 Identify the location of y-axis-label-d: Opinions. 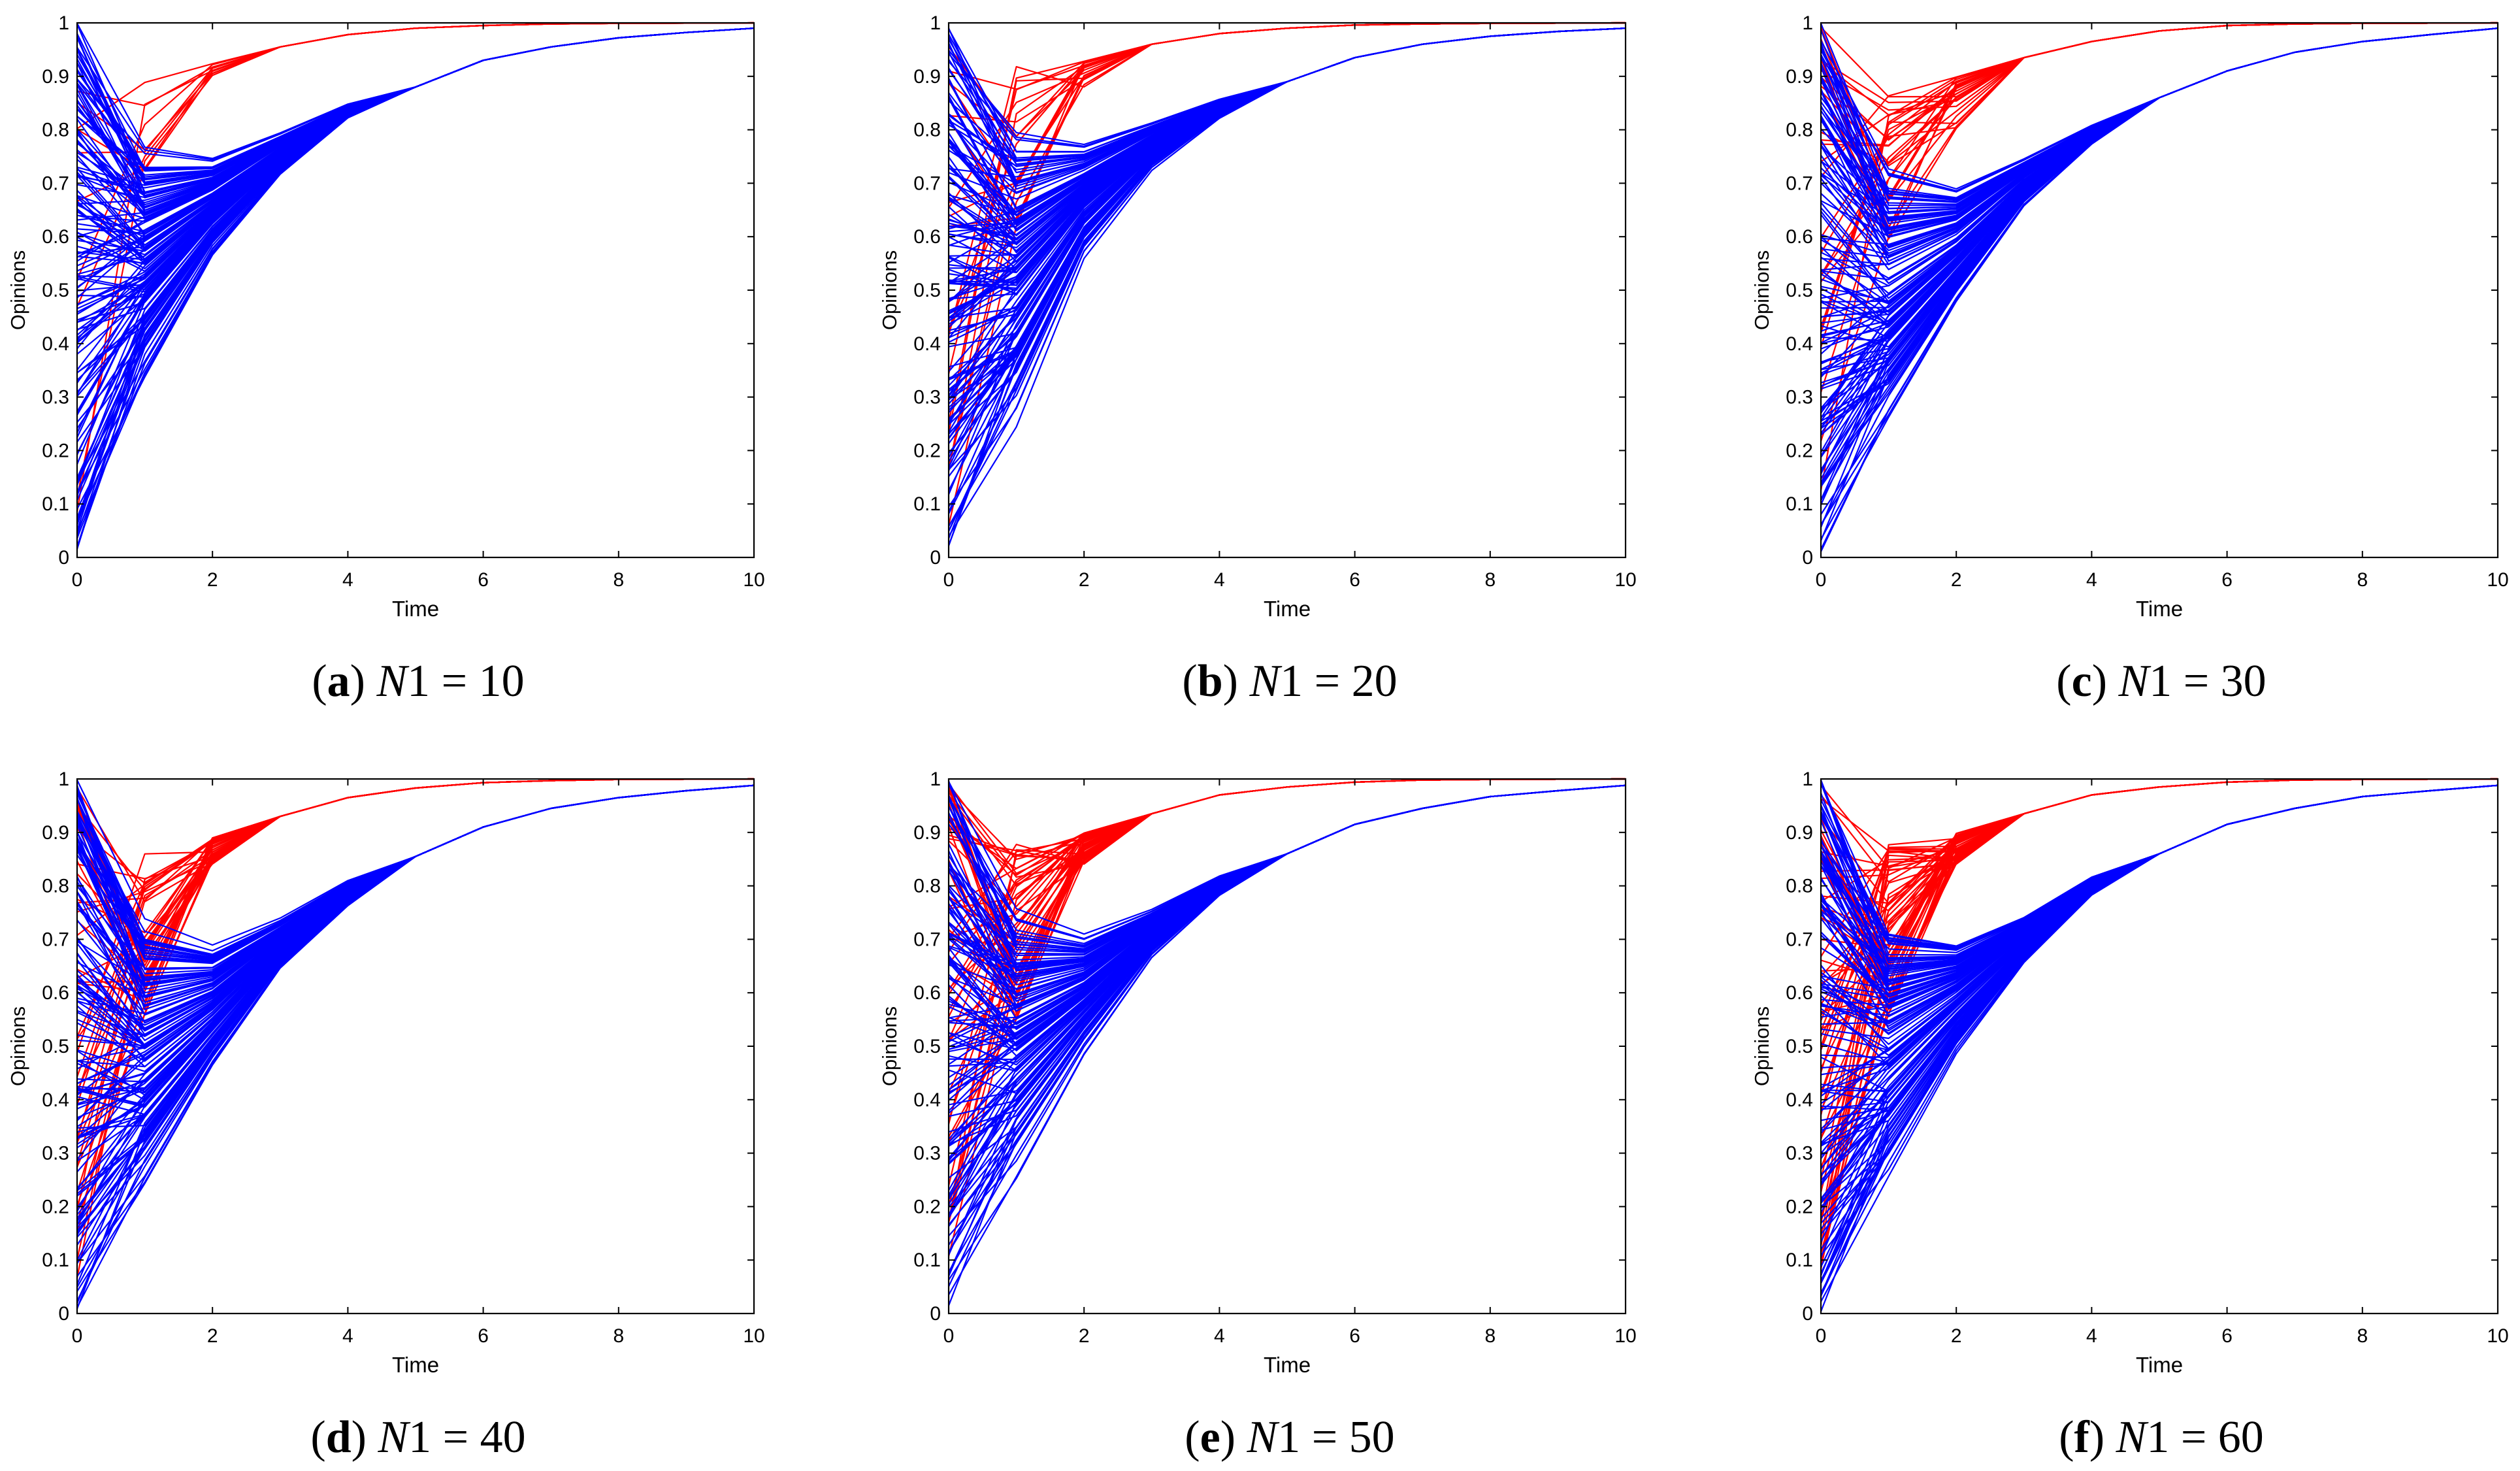
(18, 1046).